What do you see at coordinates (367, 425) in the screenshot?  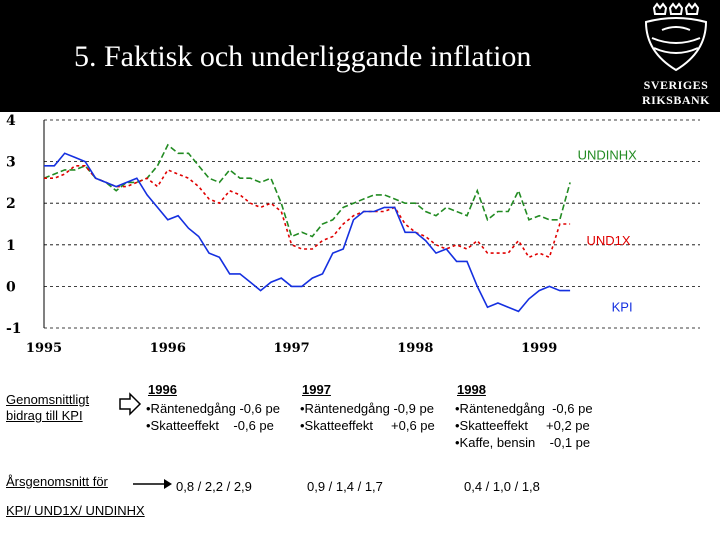 I see `bullet-1997-2: •Skatteeffekt +0,6 pe` at bounding box center [367, 425].